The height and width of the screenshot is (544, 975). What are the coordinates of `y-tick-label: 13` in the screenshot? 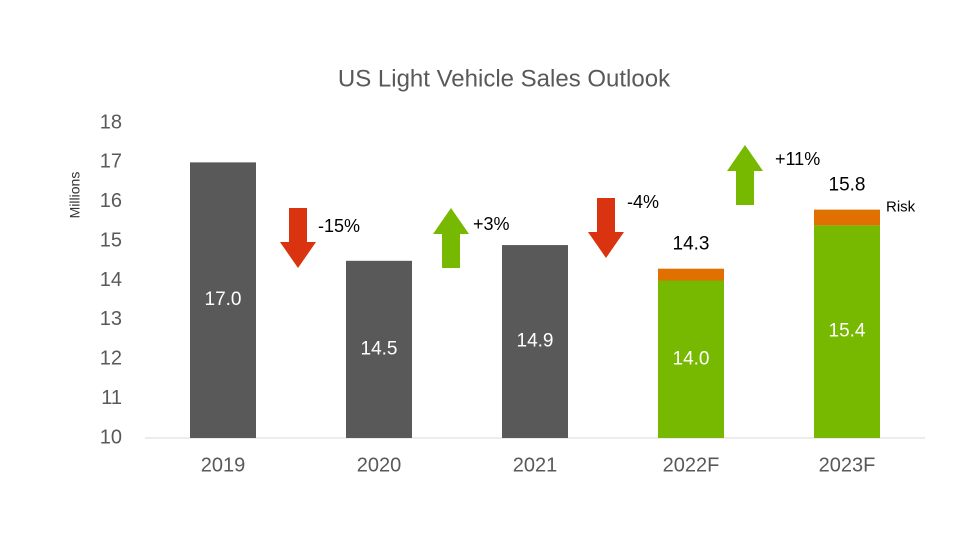 It's located at (111, 319).